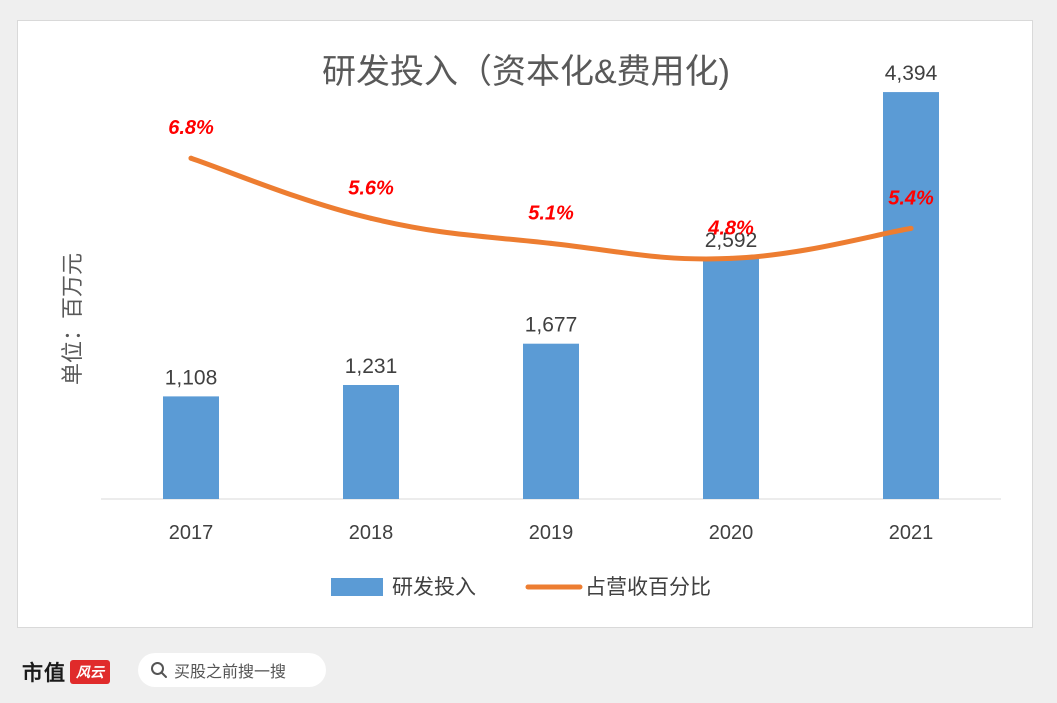 The height and width of the screenshot is (703, 1057). What do you see at coordinates (551, 533) in the screenshot?
I see `x-tick-2019: 2019` at bounding box center [551, 533].